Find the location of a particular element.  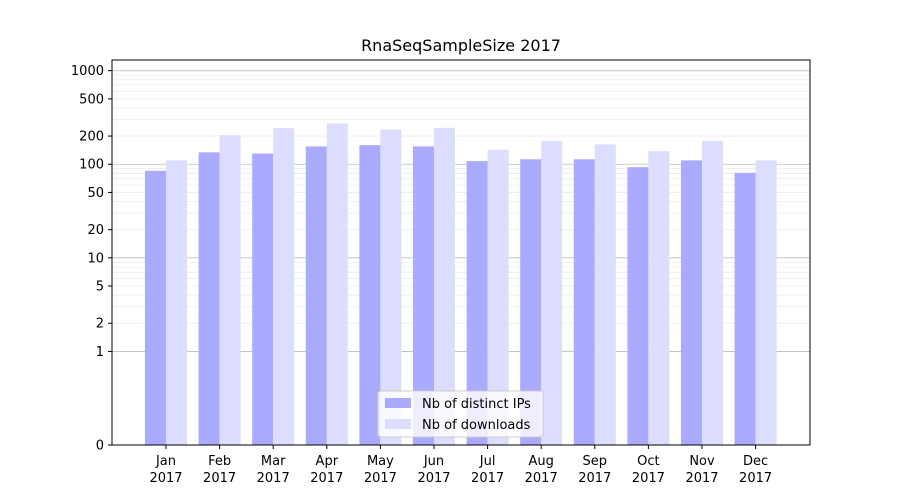

y-tick-label: 5 is located at coordinates (100, 287).